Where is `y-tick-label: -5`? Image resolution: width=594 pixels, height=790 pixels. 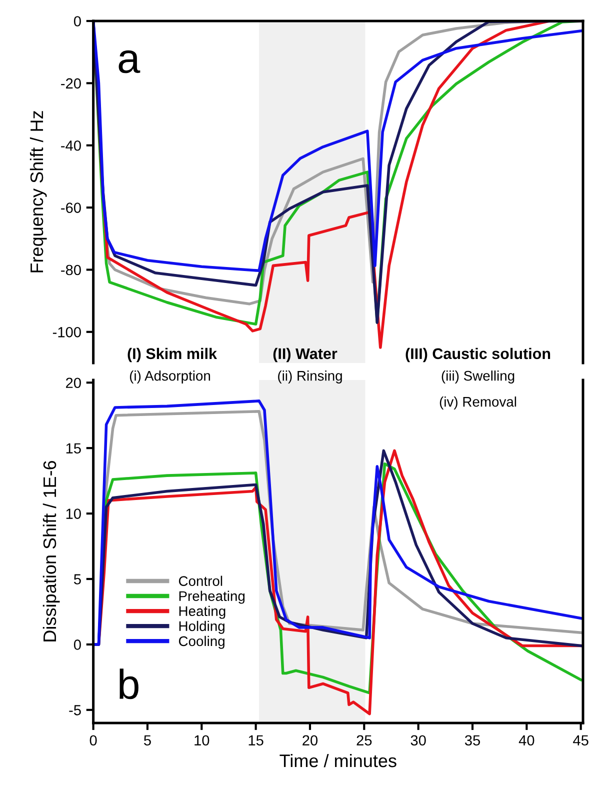 y-tick-label: -5 is located at coordinates (75, 710).